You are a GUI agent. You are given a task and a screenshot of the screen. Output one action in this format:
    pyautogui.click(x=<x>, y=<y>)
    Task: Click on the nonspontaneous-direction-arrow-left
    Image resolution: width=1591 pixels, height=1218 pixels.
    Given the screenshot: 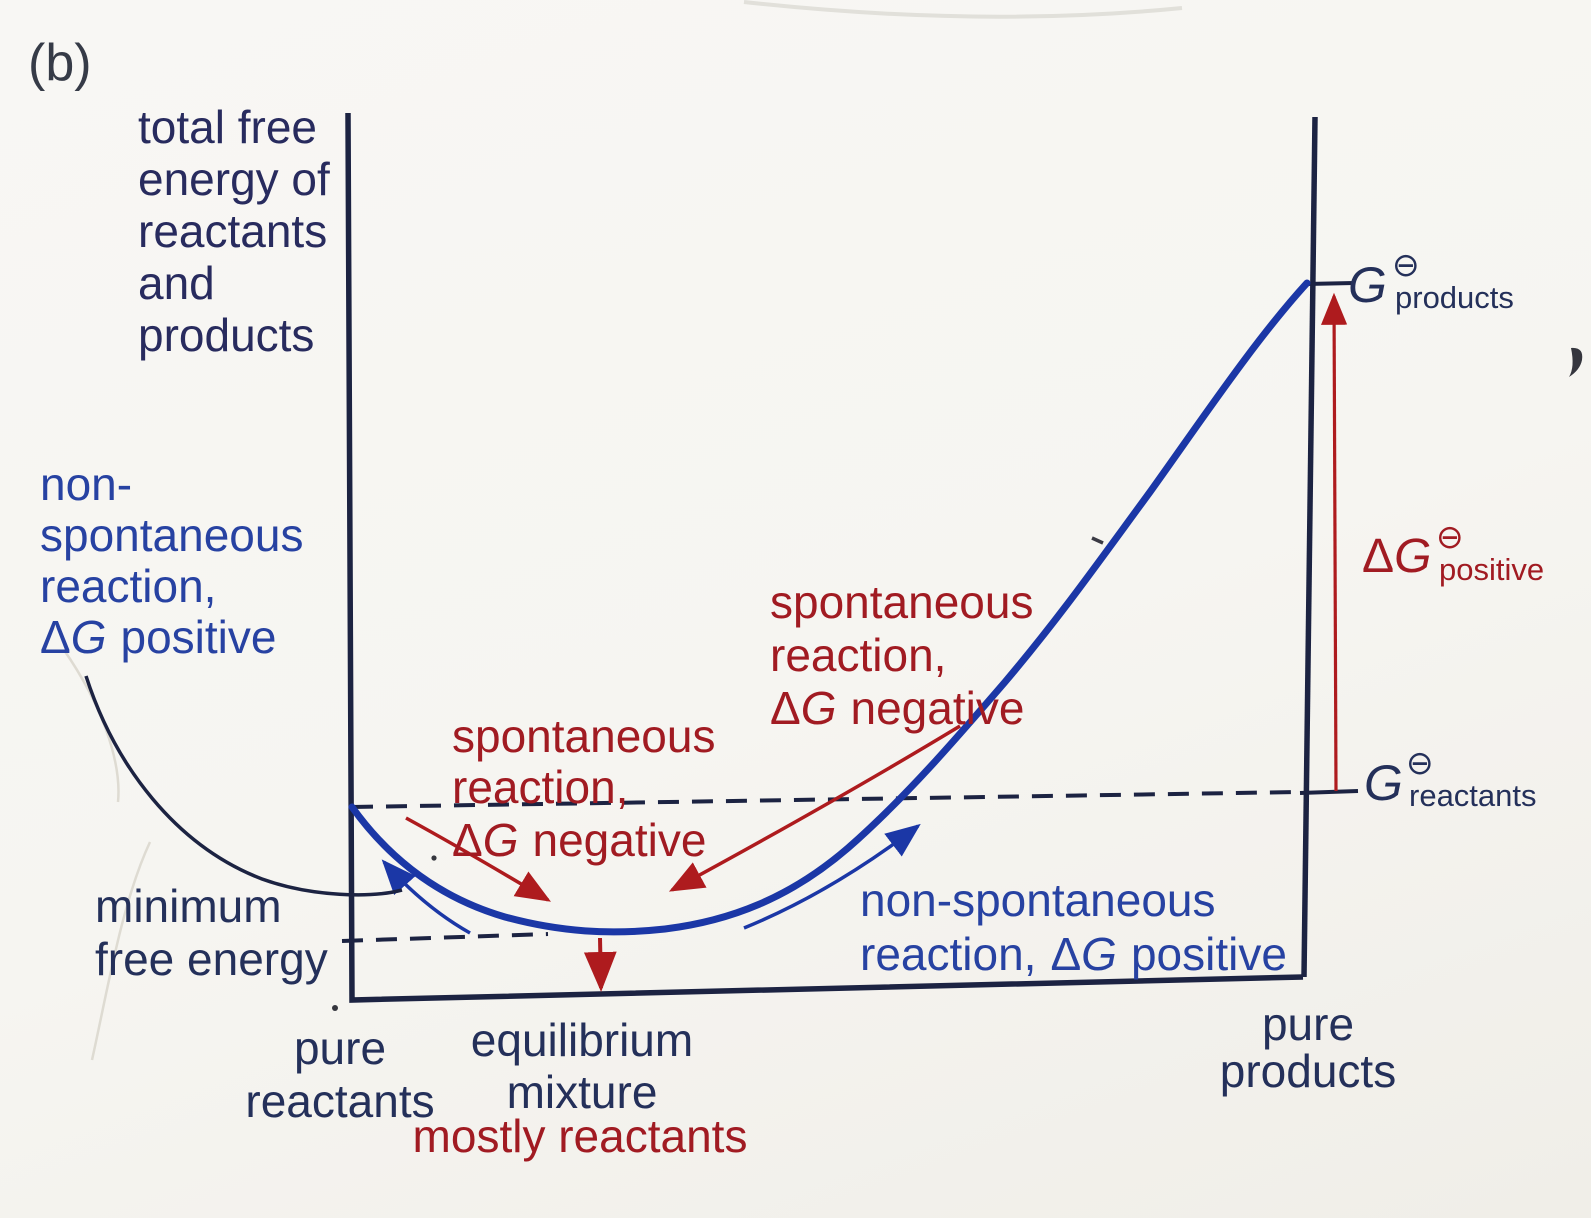 What is the action you would take?
    pyautogui.click(x=426, y=897)
    